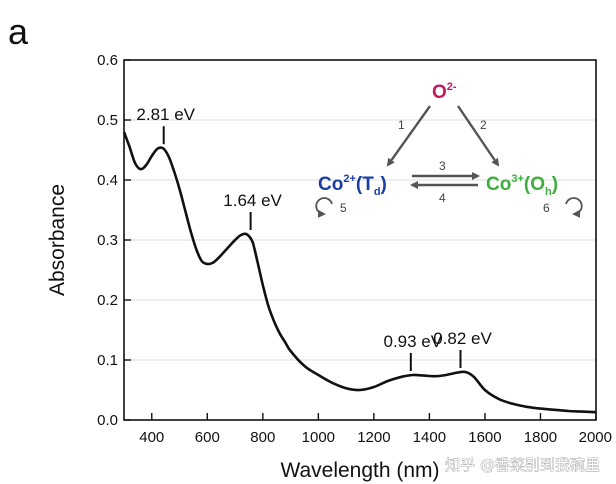  What do you see at coordinates (57, 240) in the screenshot?
I see `y-axis-title: Absorbance` at bounding box center [57, 240].